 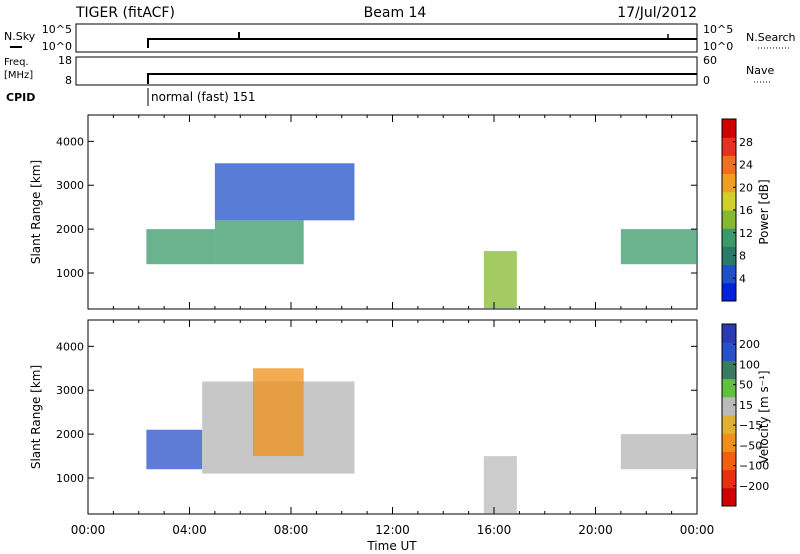 What do you see at coordinates (750, 425) in the screenshot?
I see `velocity-colorbar-tick-label: −15` at bounding box center [750, 425].